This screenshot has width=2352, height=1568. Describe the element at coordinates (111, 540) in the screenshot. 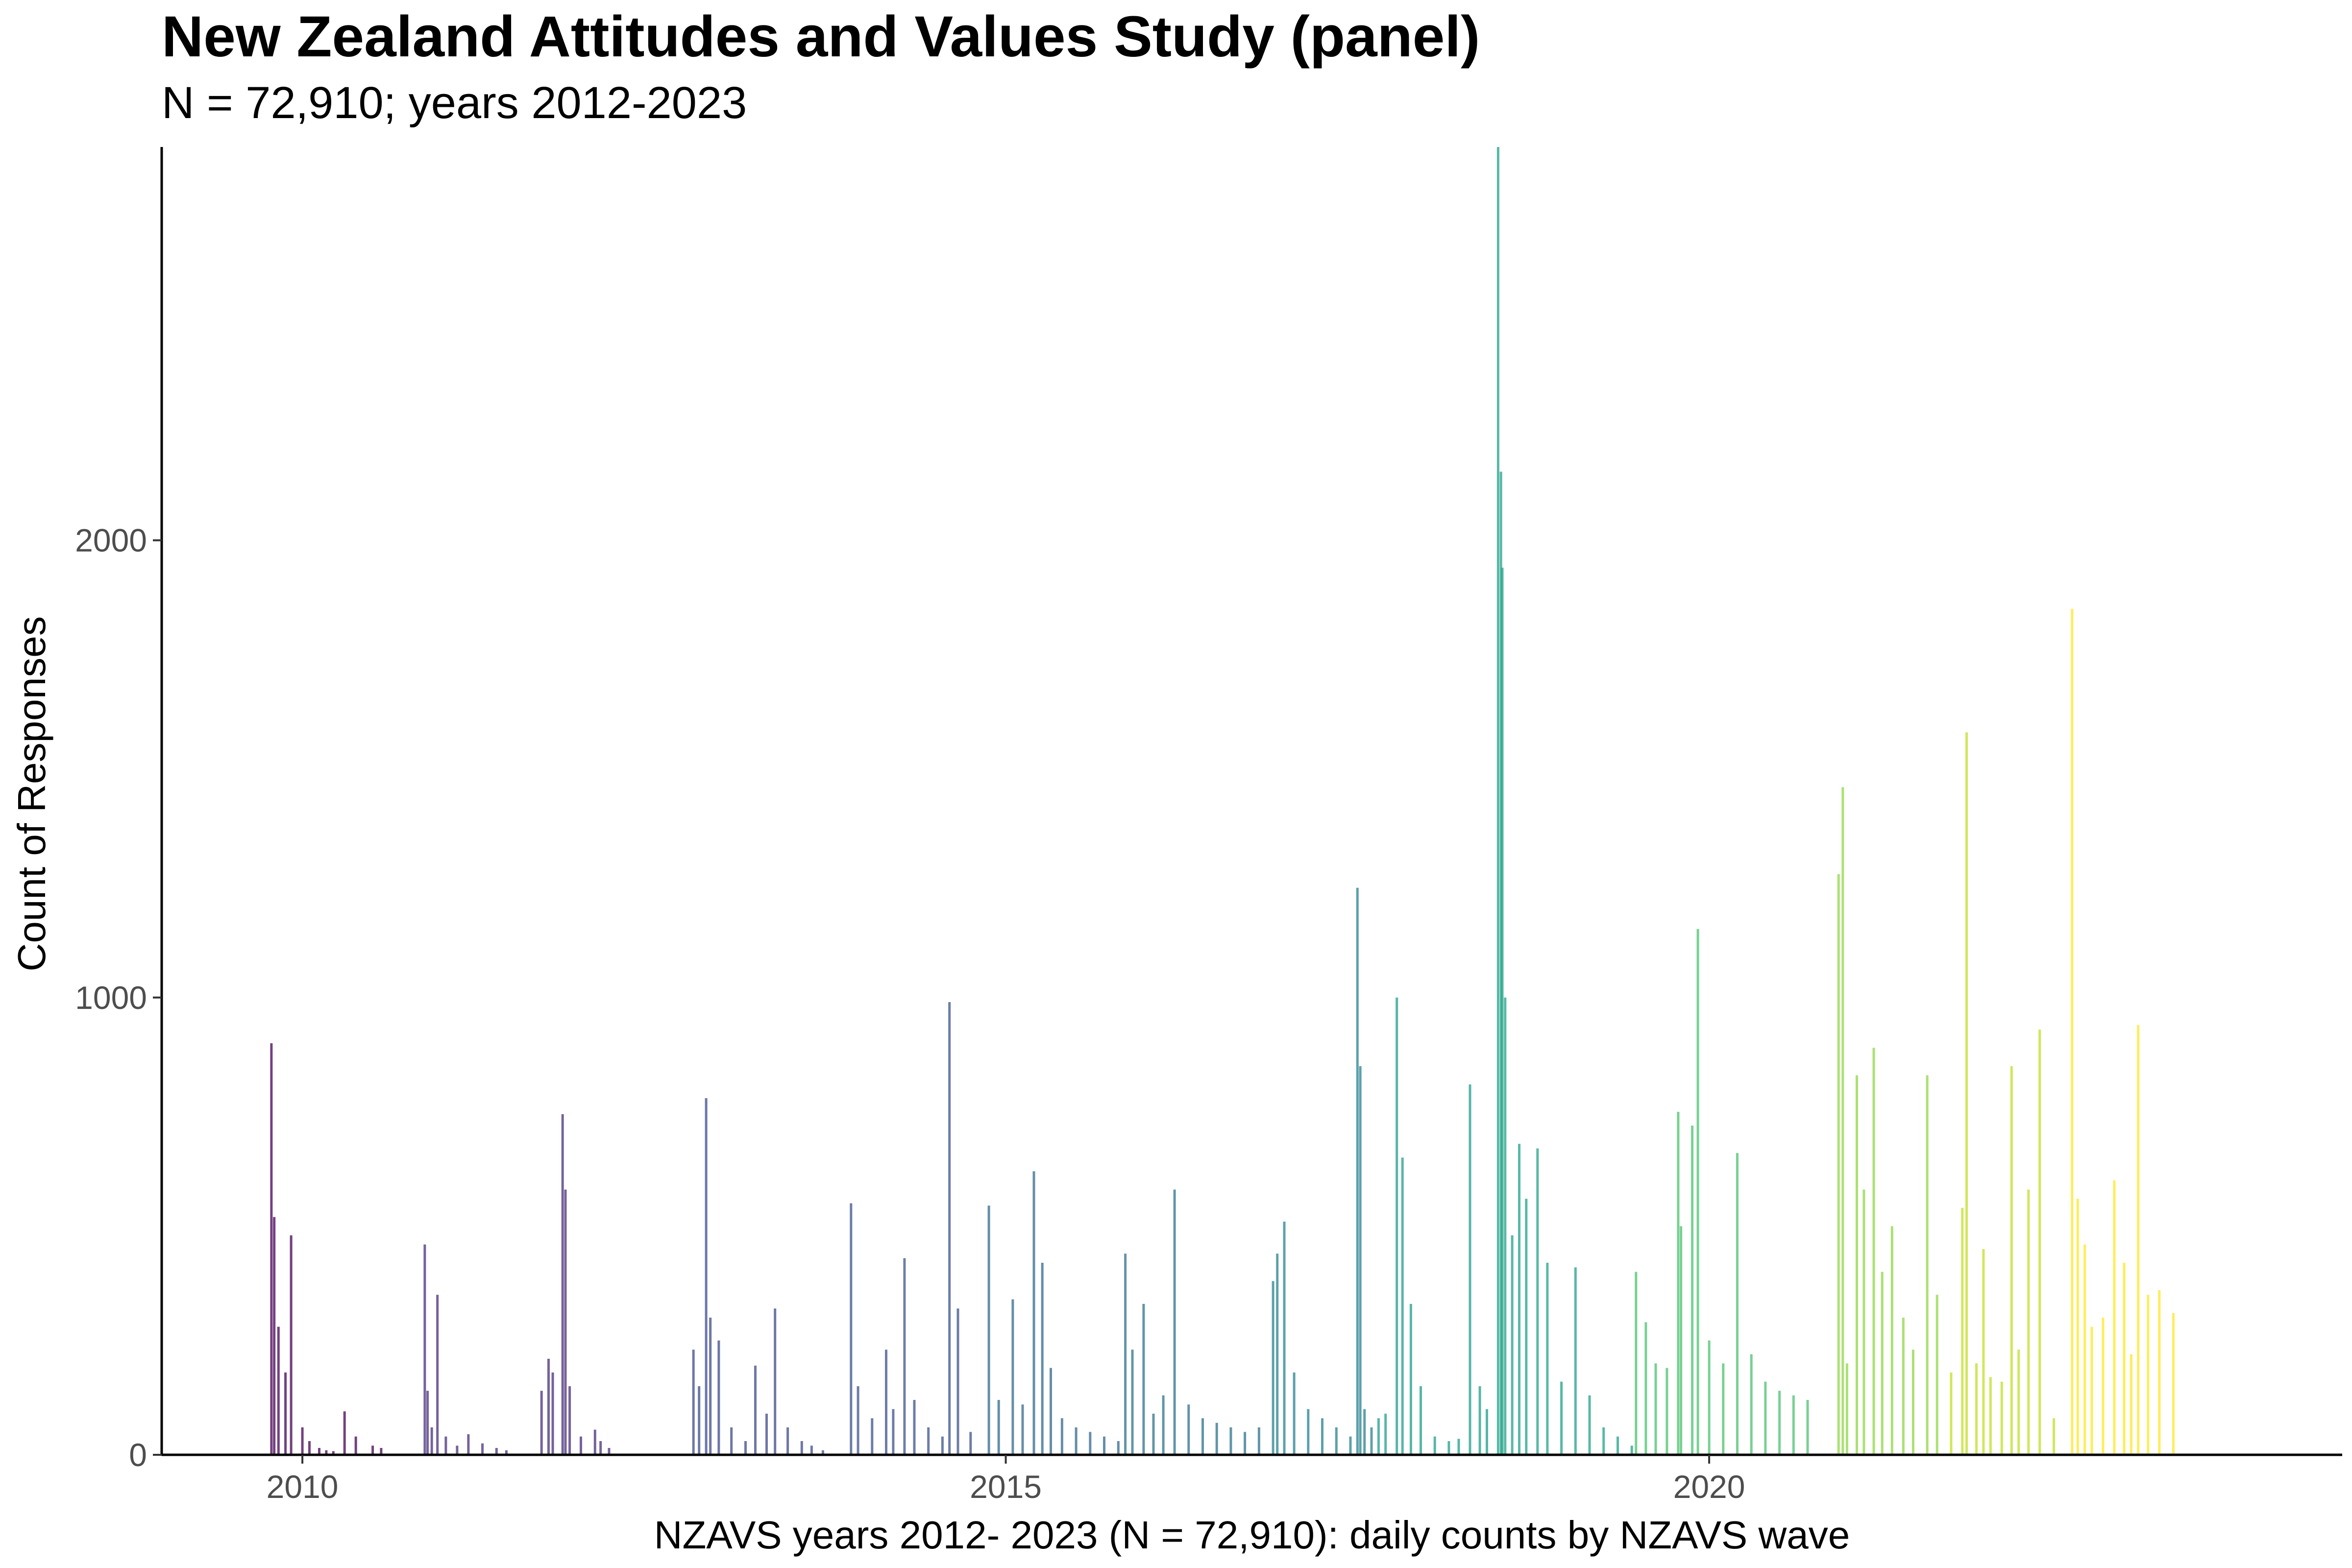

I see `y-tick-label: 2000` at that location.